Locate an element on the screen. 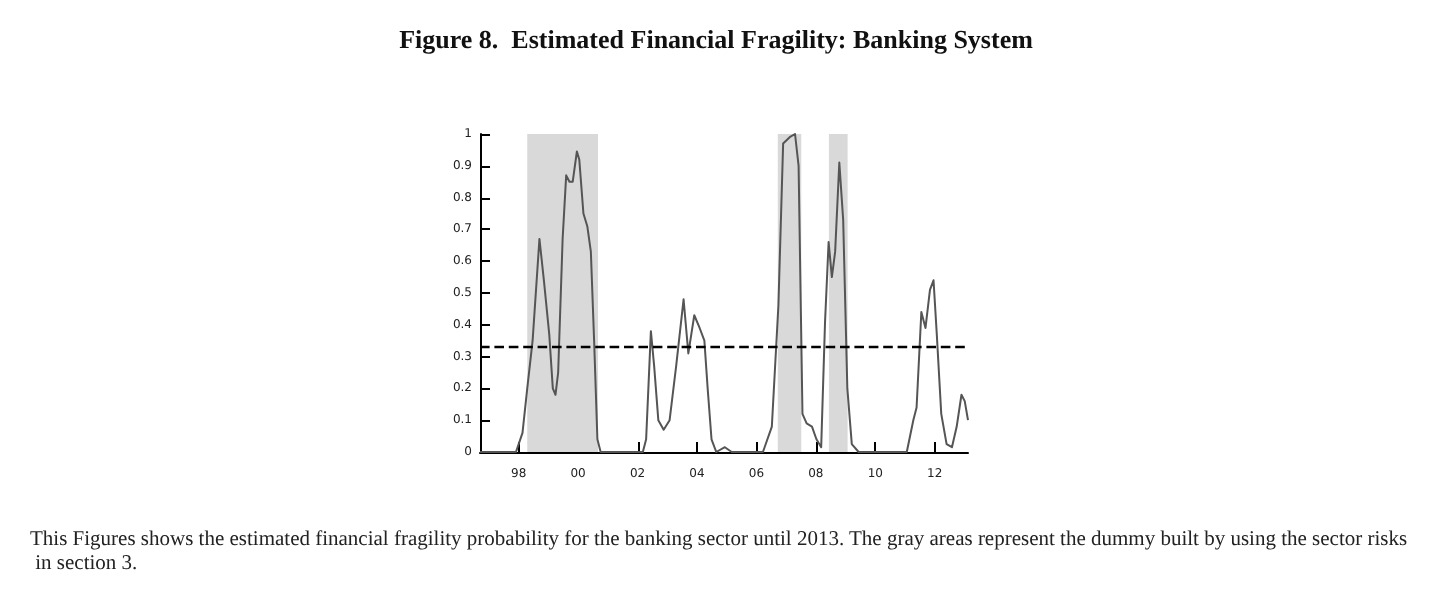 This screenshot has width=1432, height=604. chart-title: Figure 8. Estimated Financial Fragility: Banking System is located at coordinates (716, 39).